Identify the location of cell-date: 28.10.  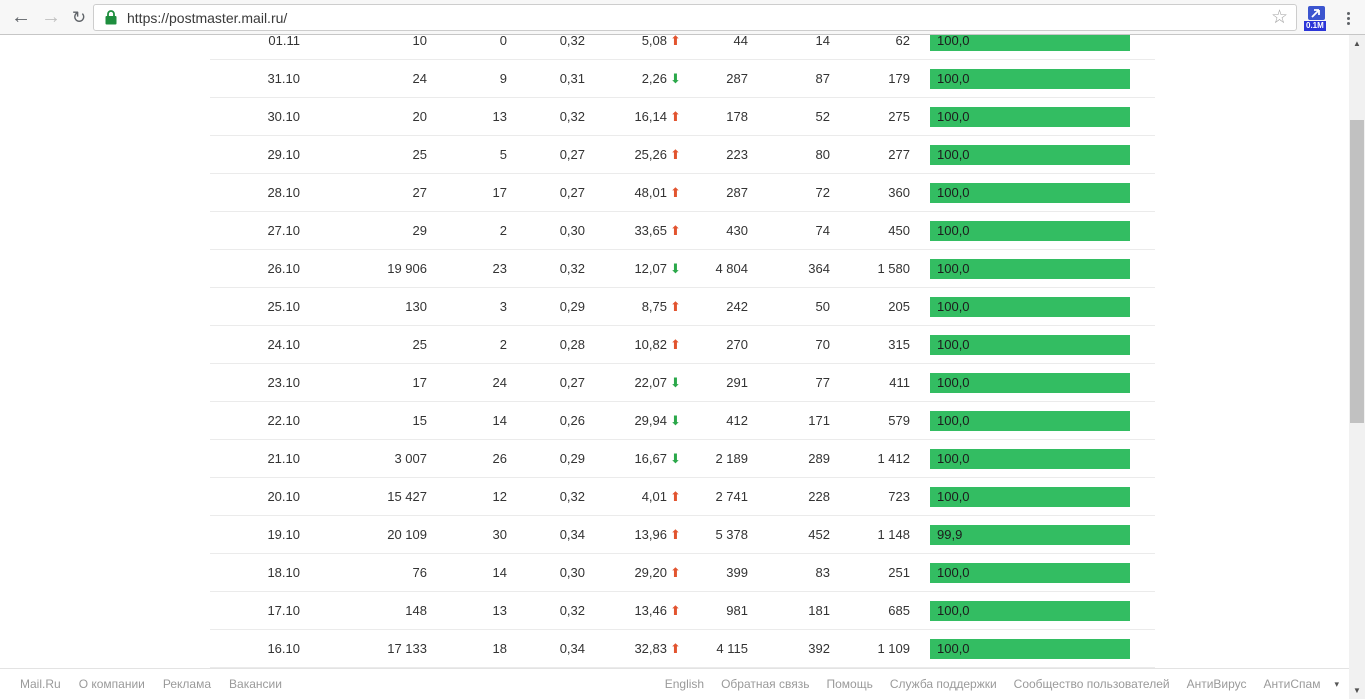
(283, 192).